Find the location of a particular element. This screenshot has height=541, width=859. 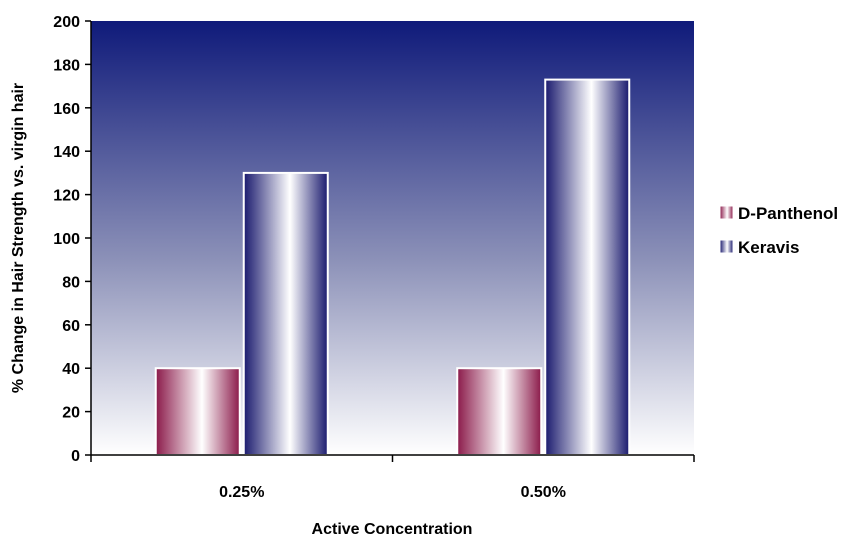

legend-label: Keravis is located at coordinates (768, 247).